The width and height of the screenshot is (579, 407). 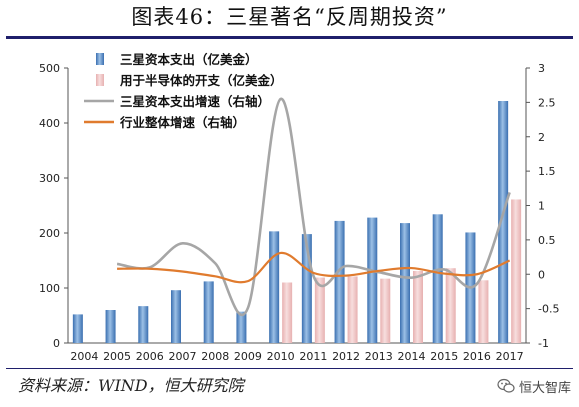 What do you see at coordinates (215, 356) in the screenshot?
I see `x-tick-label: 2008` at bounding box center [215, 356].